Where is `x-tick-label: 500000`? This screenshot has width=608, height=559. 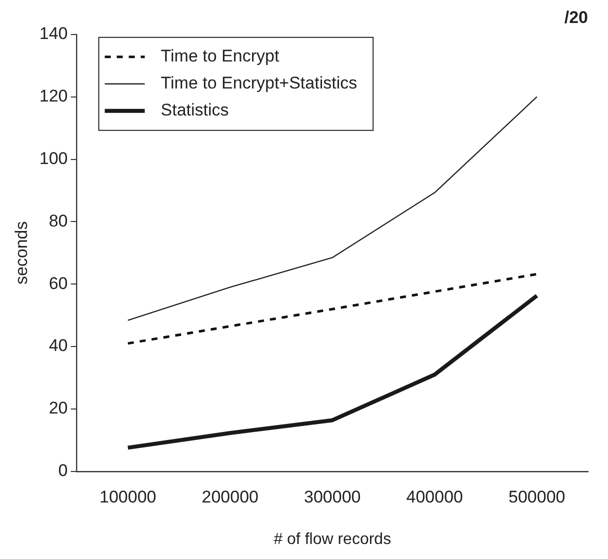 x-tick-label: 500000 is located at coordinates (537, 496).